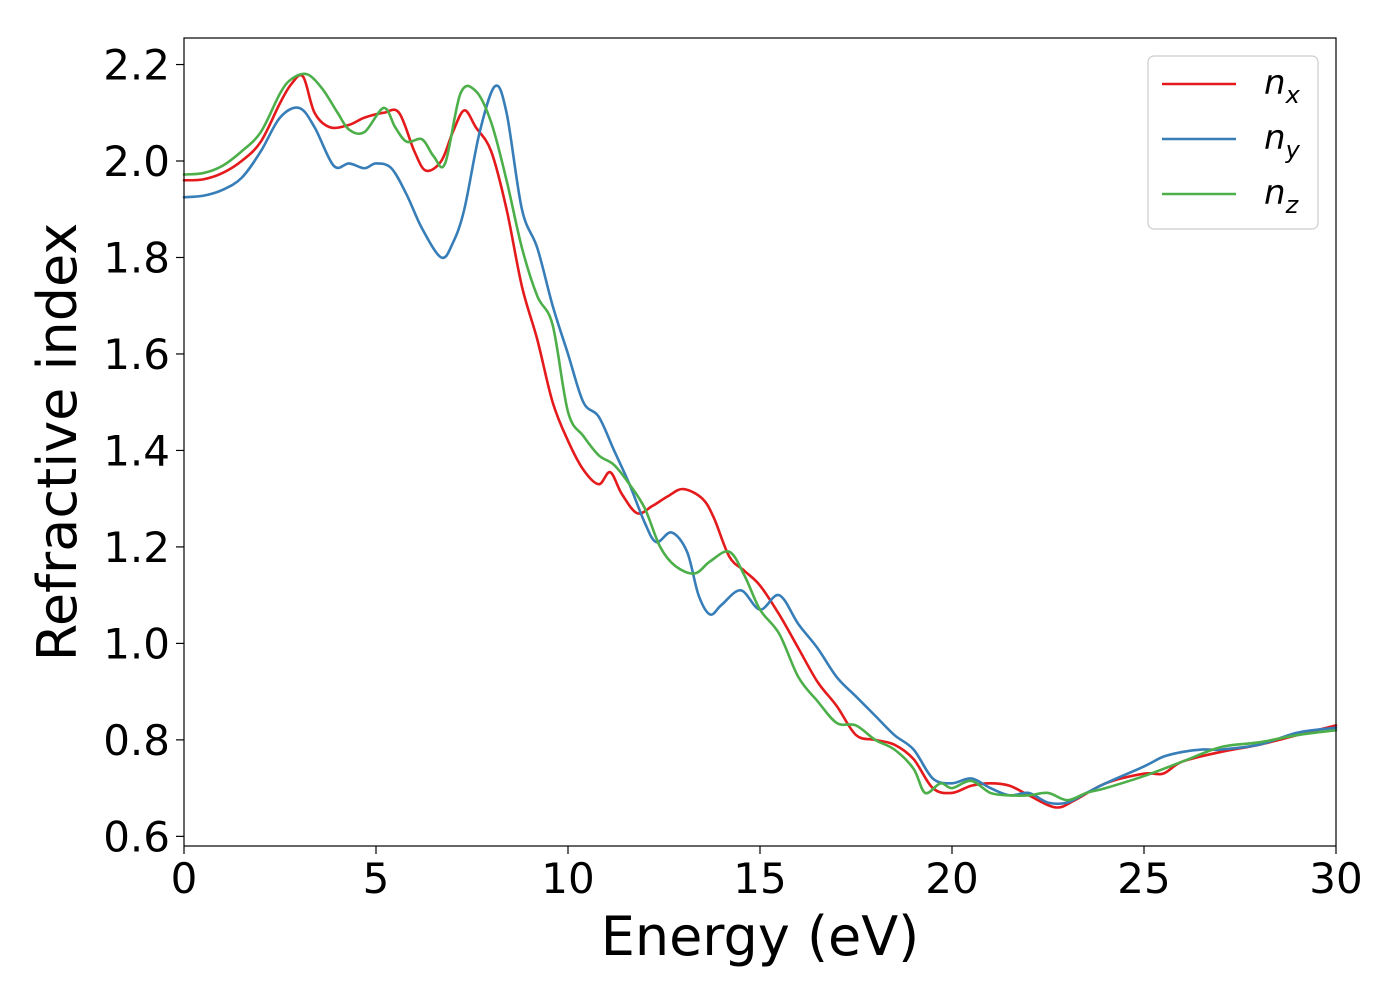 This screenshot has height=1000, width=1400. Describe the element at coordinates (136, 65) in the screenshot. I see `y-tick-label: 2.2` at that location.